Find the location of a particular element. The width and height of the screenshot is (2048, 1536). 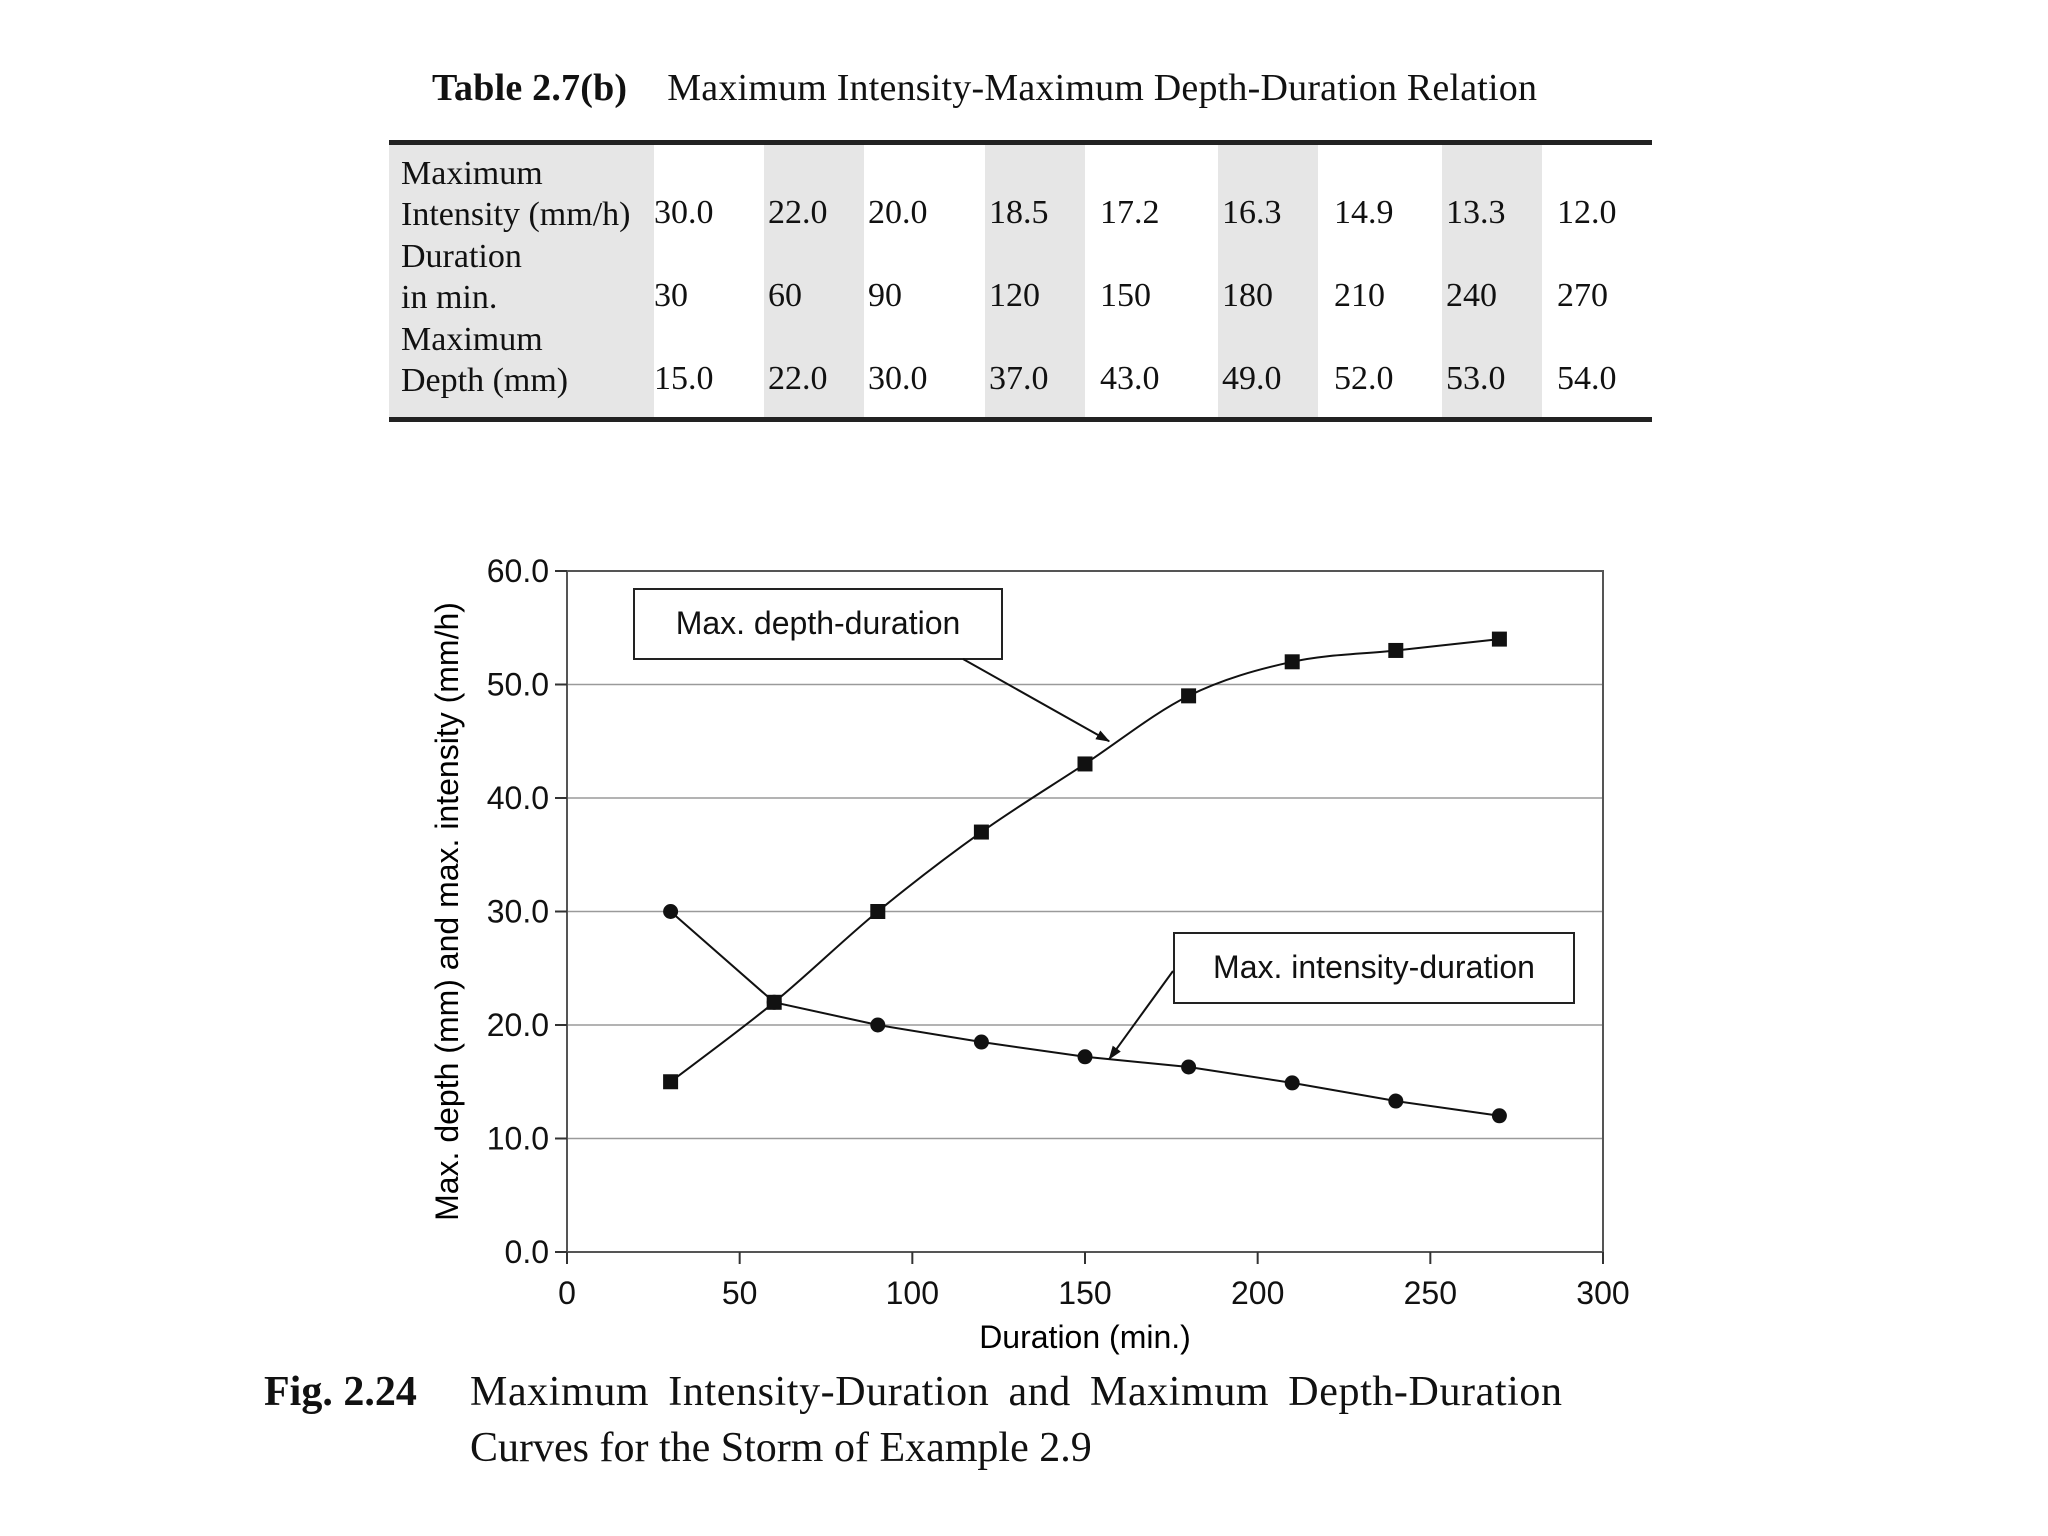

x-tick-label: 50 is located at coordinates (740, 1293).